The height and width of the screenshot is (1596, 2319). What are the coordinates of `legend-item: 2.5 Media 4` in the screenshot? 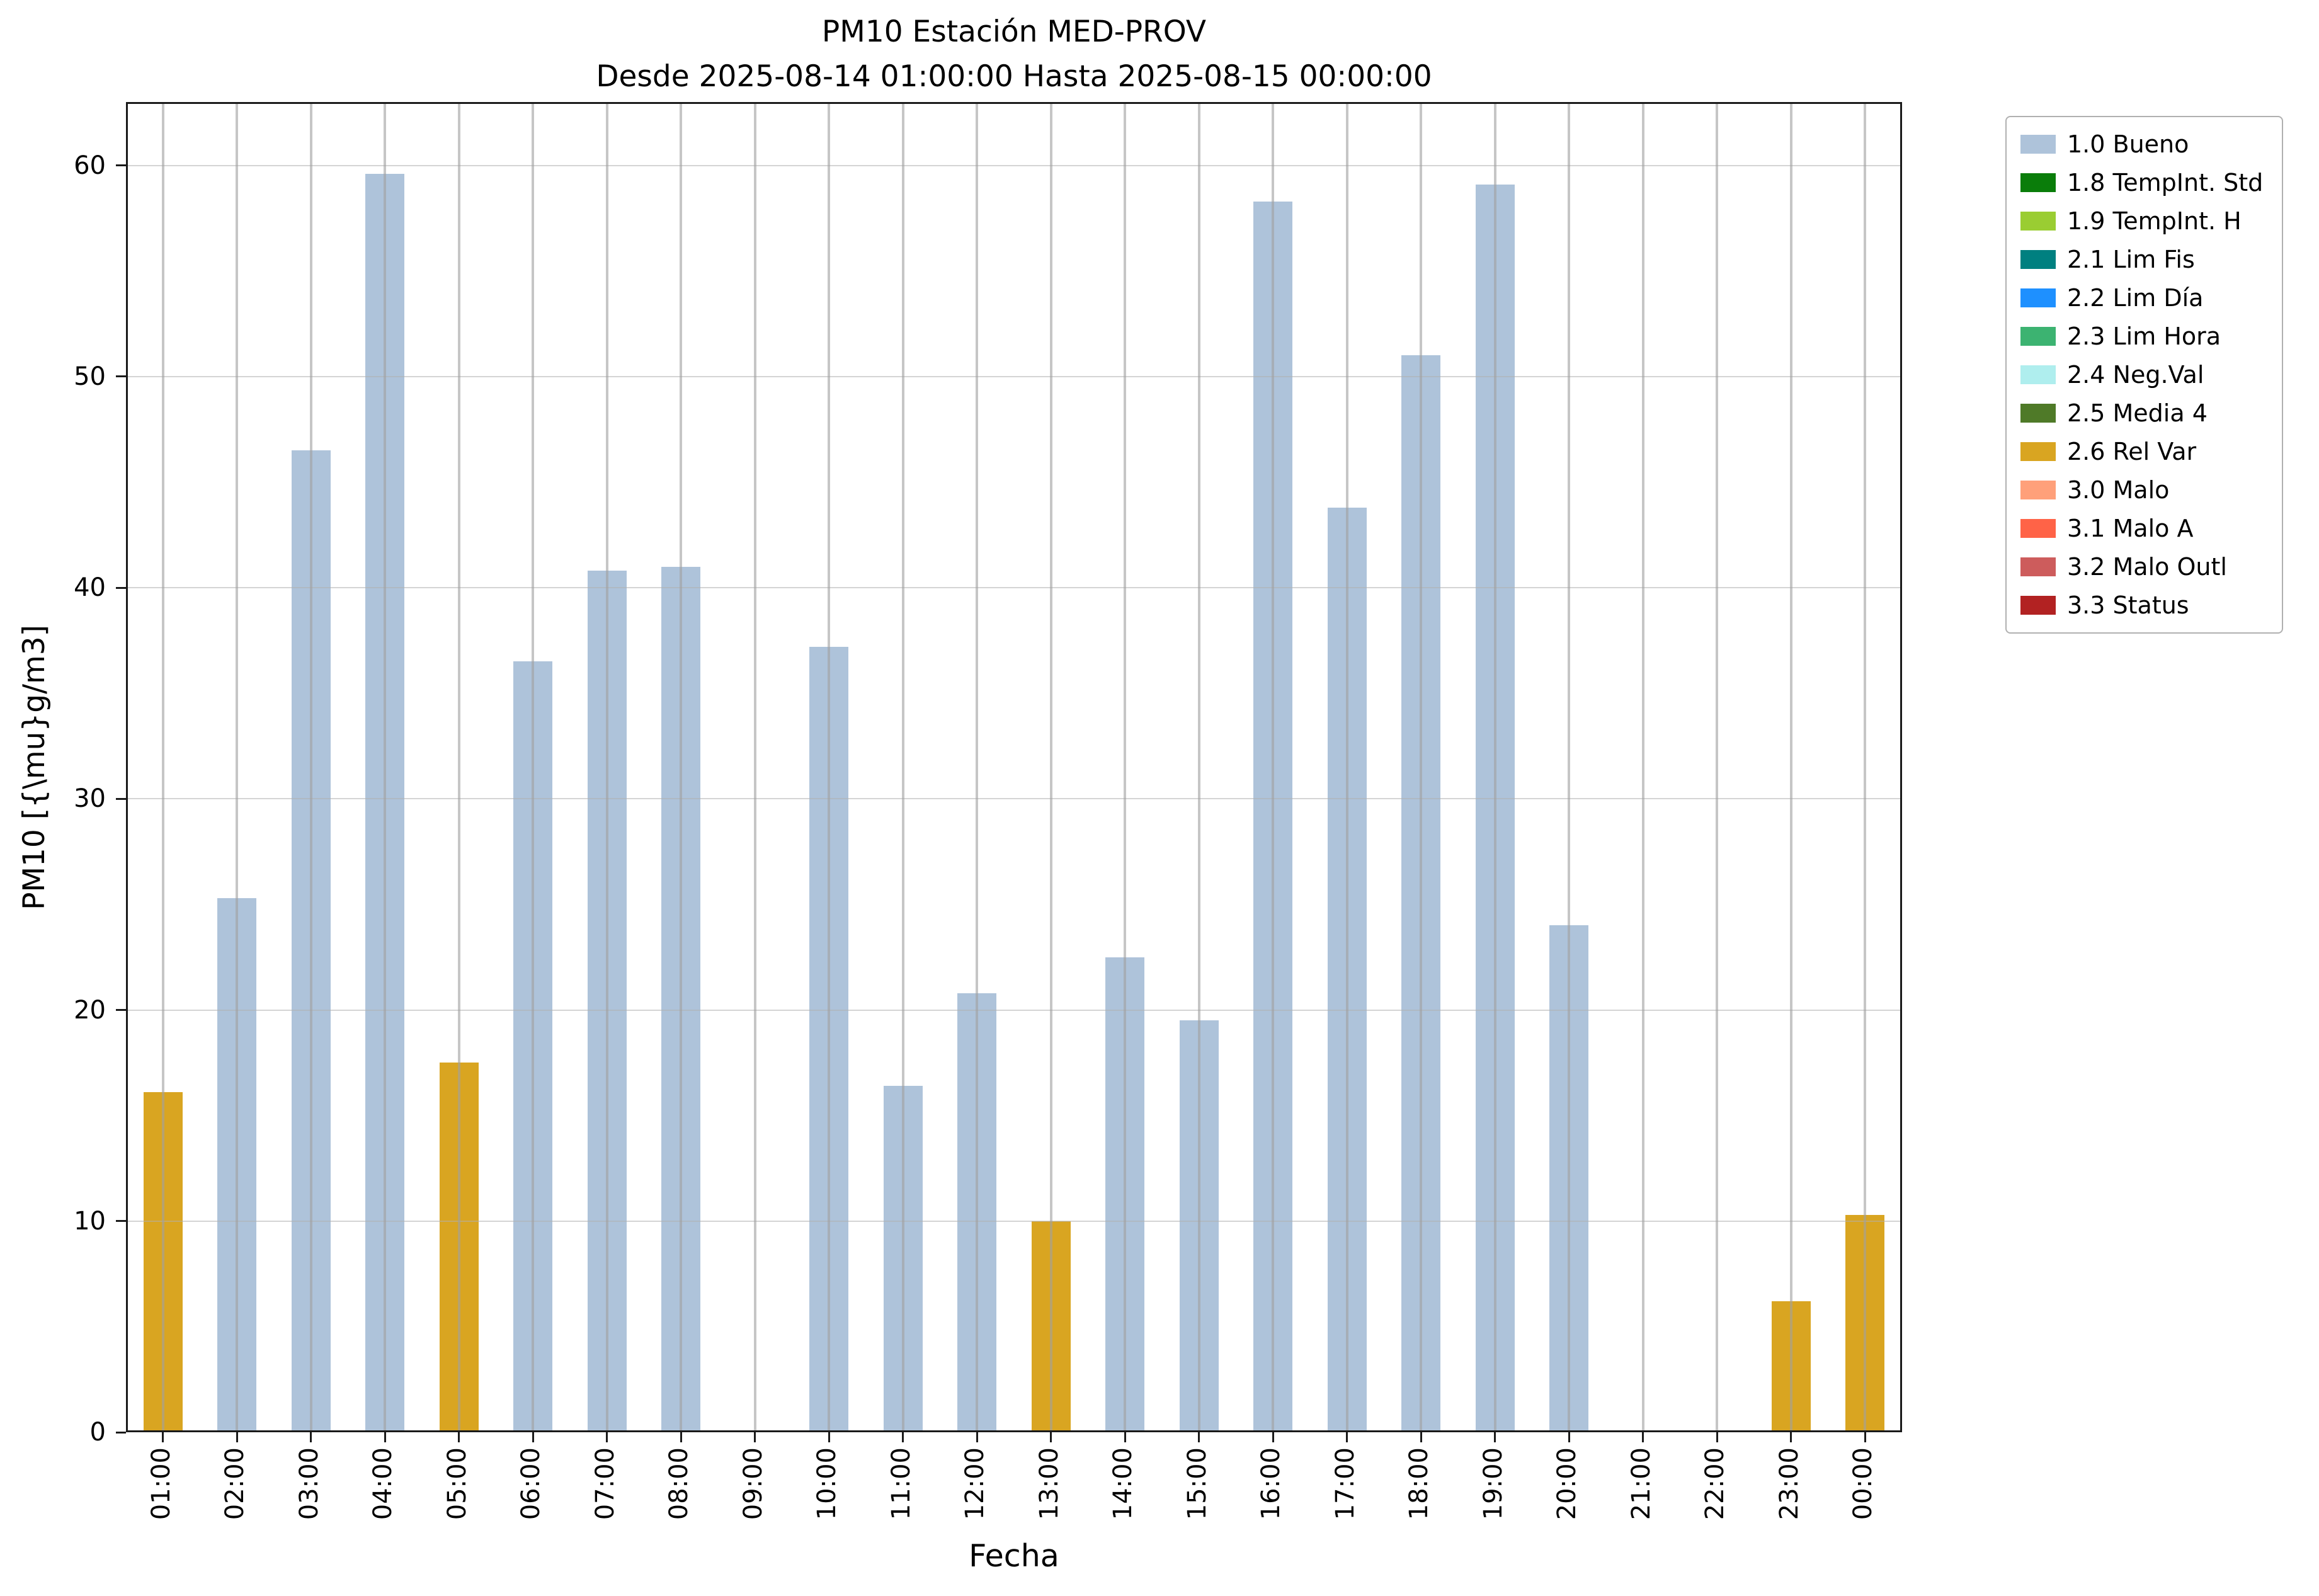 It's located at (2141, 413).